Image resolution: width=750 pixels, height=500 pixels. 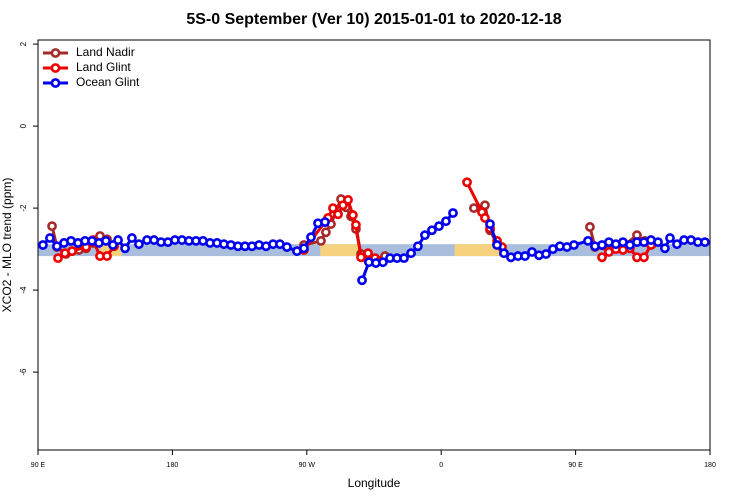 I want to click on x-tick-label: 90 W, so click(x=307, y=465).